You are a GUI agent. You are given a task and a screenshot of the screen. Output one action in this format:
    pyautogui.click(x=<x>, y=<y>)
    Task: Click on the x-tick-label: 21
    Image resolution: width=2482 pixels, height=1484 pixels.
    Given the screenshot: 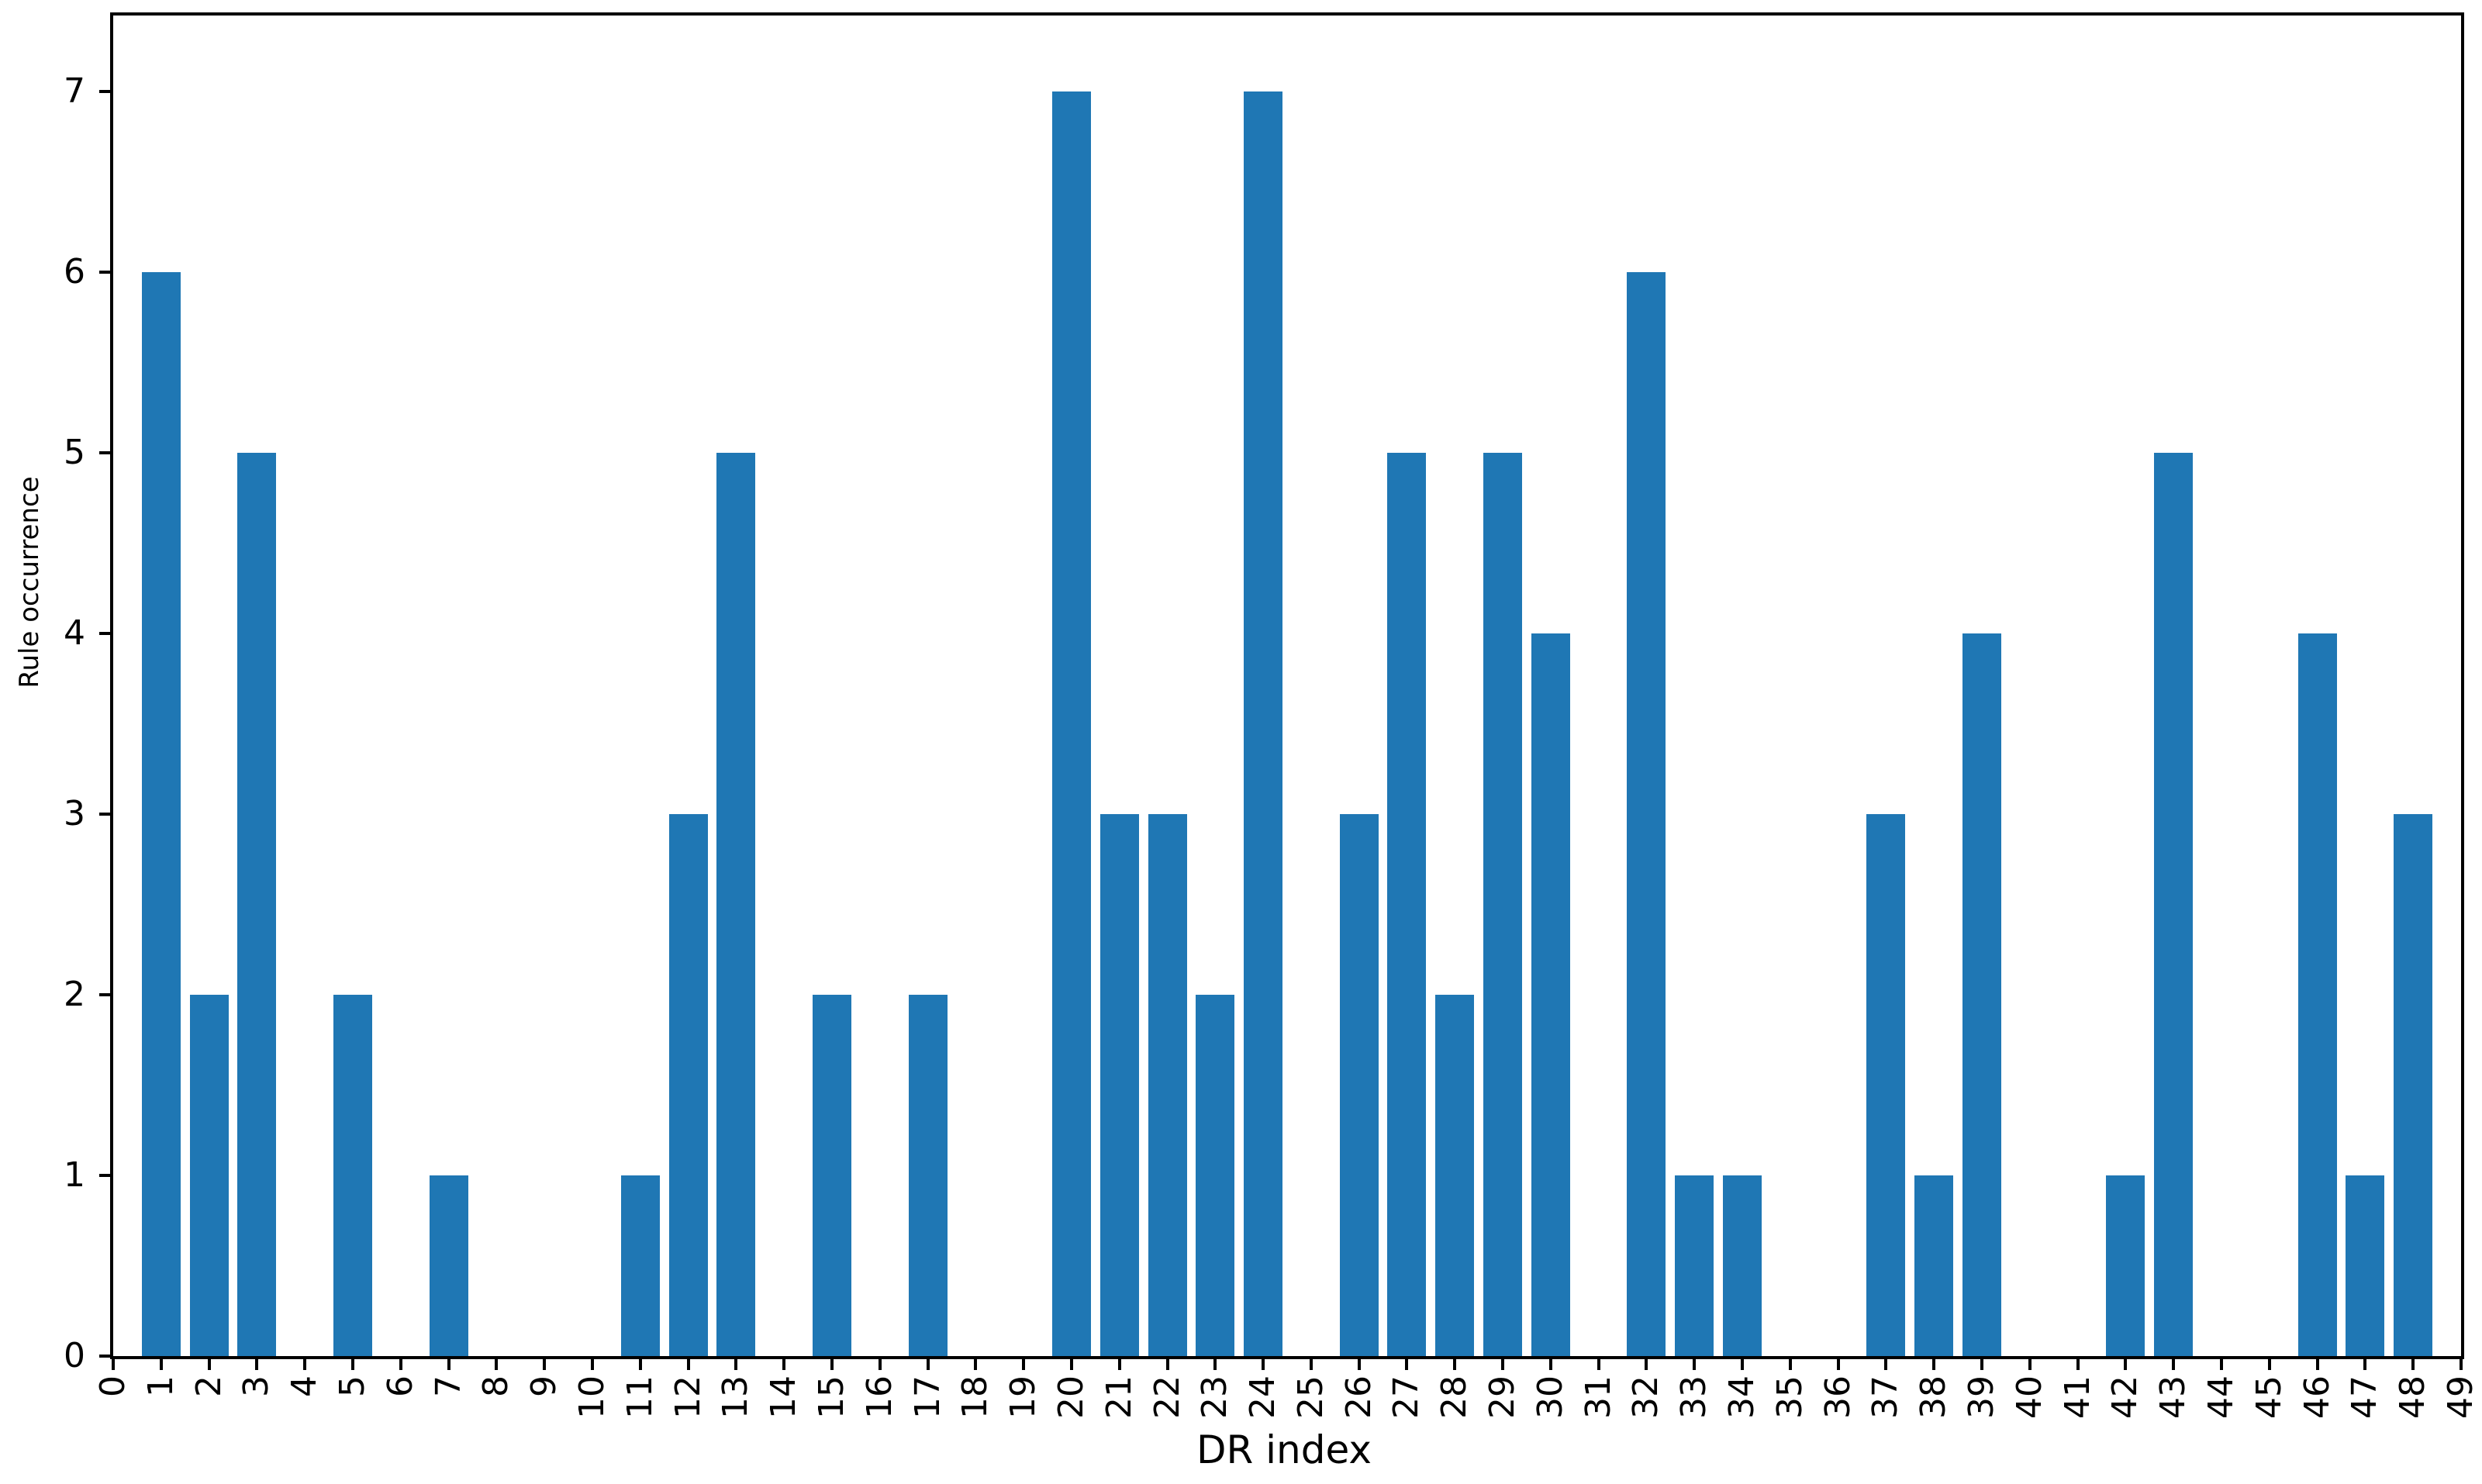 What is the action you would take?
    pyautogui.click(x=1119, y=1397)
    